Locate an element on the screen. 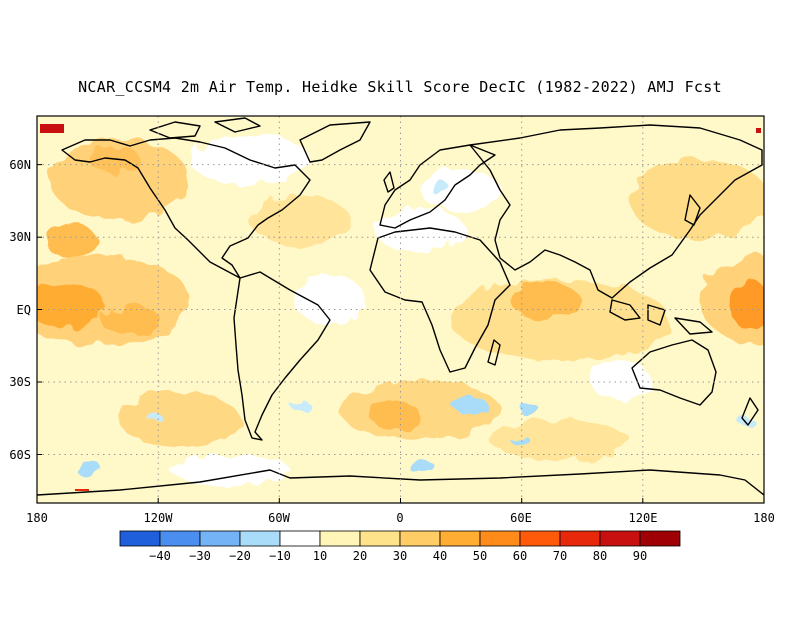  colorbar-label: 10 is located at coordinates (320, 556).